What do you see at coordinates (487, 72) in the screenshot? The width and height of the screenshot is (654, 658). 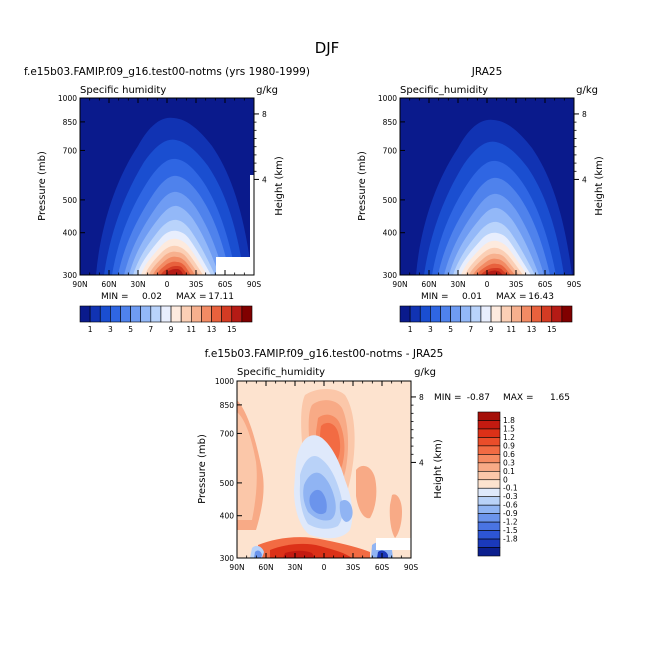 I see `panel-title: JRA25` at bounding box center [487, 72].